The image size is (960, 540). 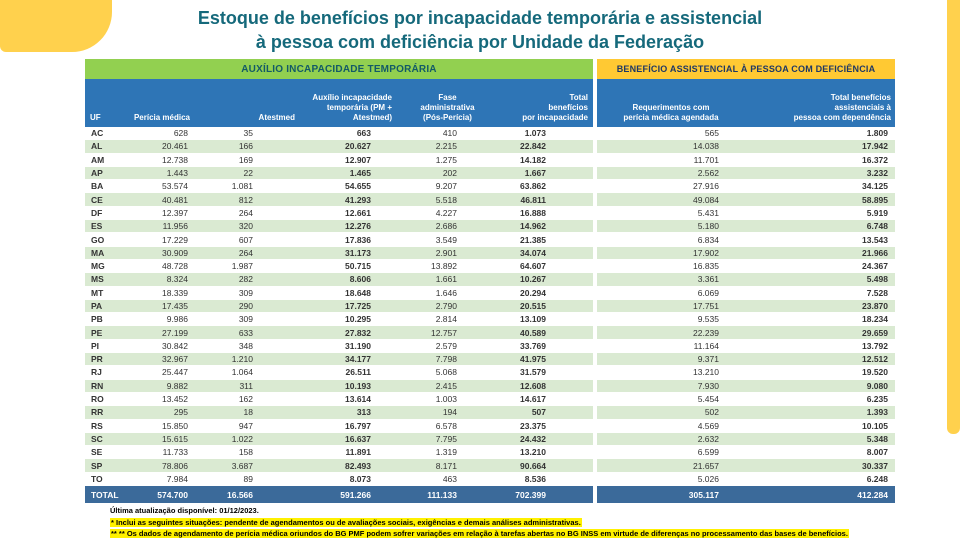 What do you see at coordinates (267, 386) in the screenshot?
I see `value-cell: 311` at bounding box center [267, 386].